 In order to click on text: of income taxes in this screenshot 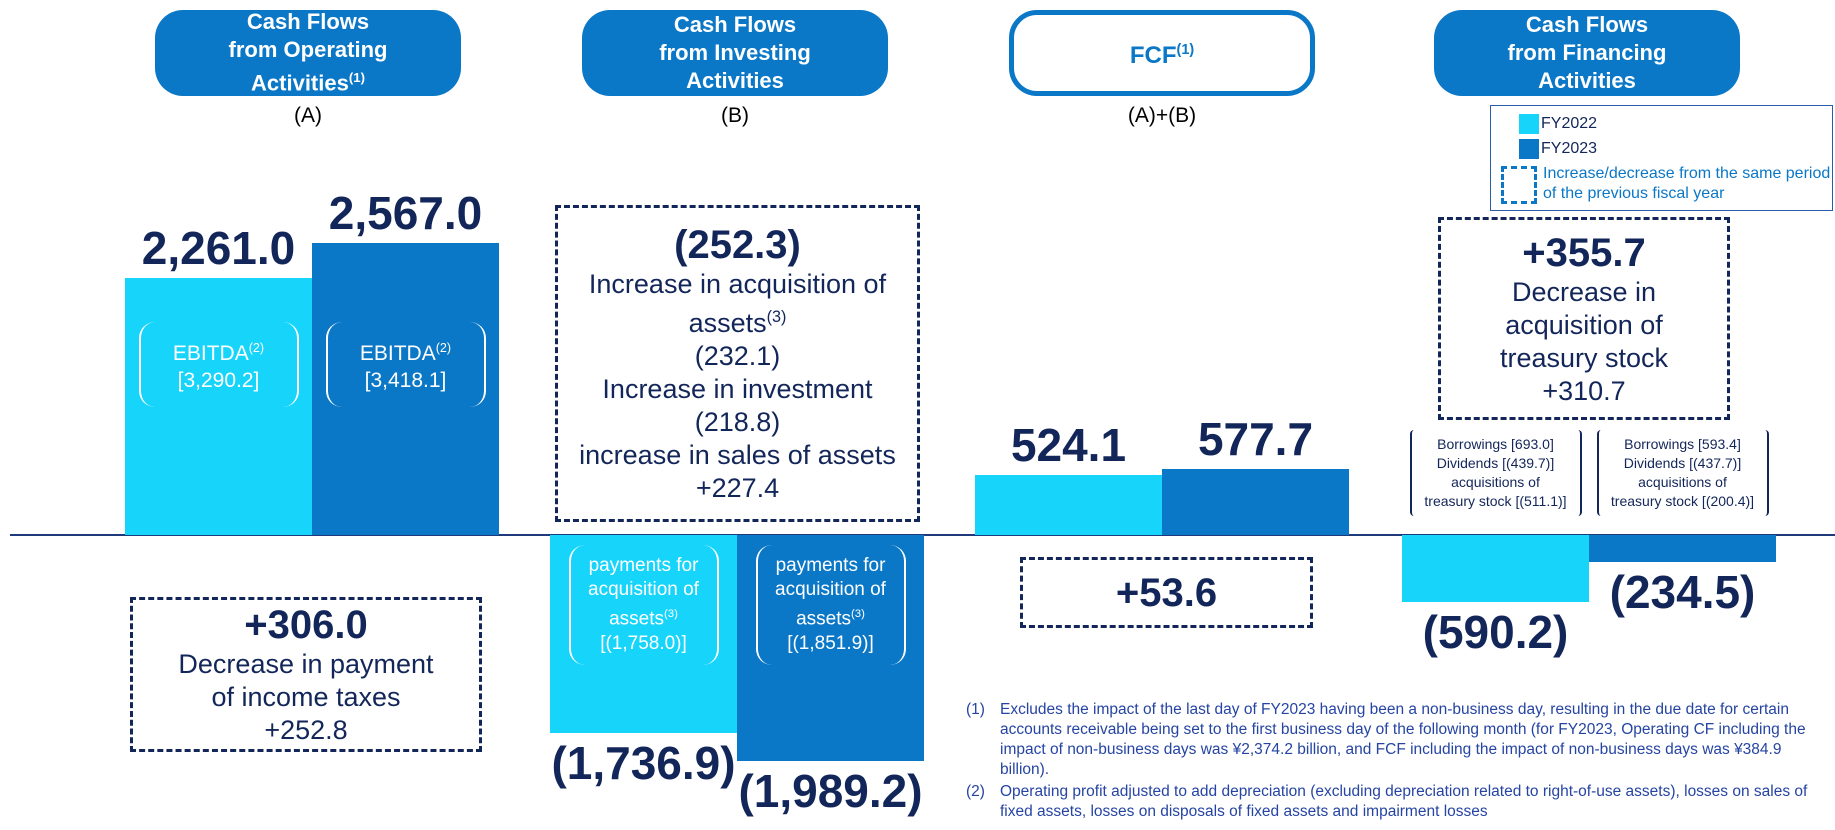, I will do `click(306, 697)`.